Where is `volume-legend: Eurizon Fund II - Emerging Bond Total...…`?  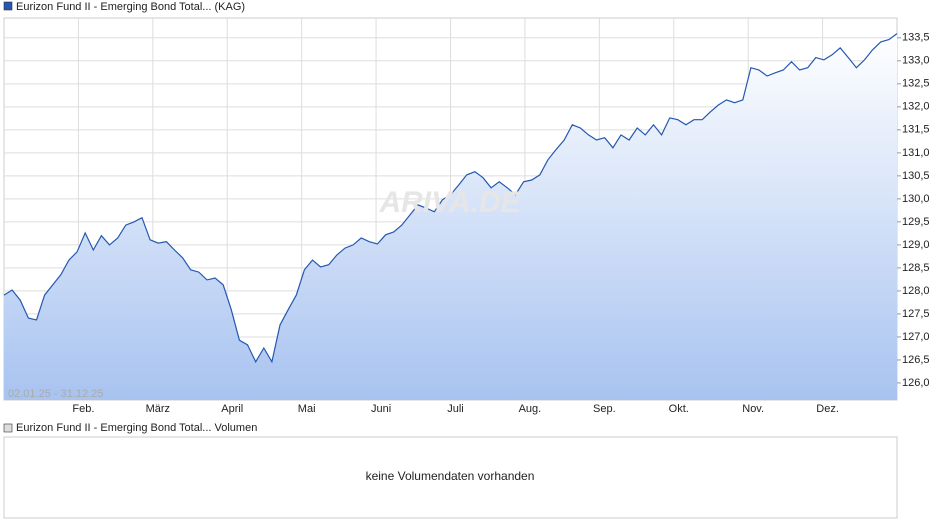
volume-legend: Eurizon Fund II - Emerging Bond Total...… is located at coordinates (136, 428).